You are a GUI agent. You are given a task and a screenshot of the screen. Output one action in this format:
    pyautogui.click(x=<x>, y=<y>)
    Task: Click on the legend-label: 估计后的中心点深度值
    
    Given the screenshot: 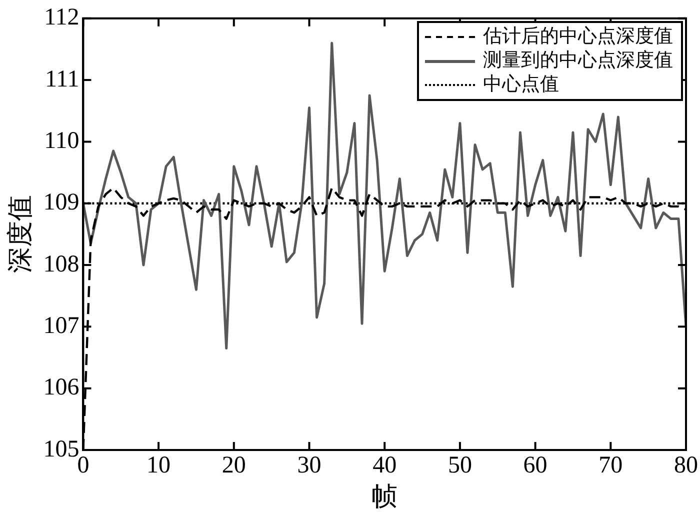 What is the action you would take?
    pyautogui.click(x=578, y=37)
    